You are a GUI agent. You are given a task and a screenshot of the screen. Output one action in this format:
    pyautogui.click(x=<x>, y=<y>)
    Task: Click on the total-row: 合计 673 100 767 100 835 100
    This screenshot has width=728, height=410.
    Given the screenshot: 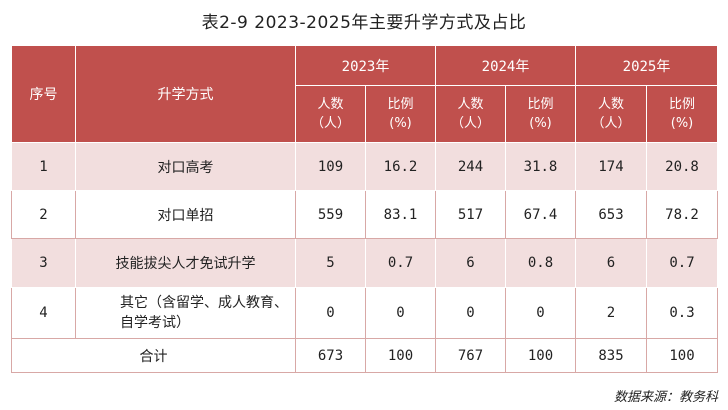 What is the action you would take?
    pyautogui.click(x=364, y=355)
    